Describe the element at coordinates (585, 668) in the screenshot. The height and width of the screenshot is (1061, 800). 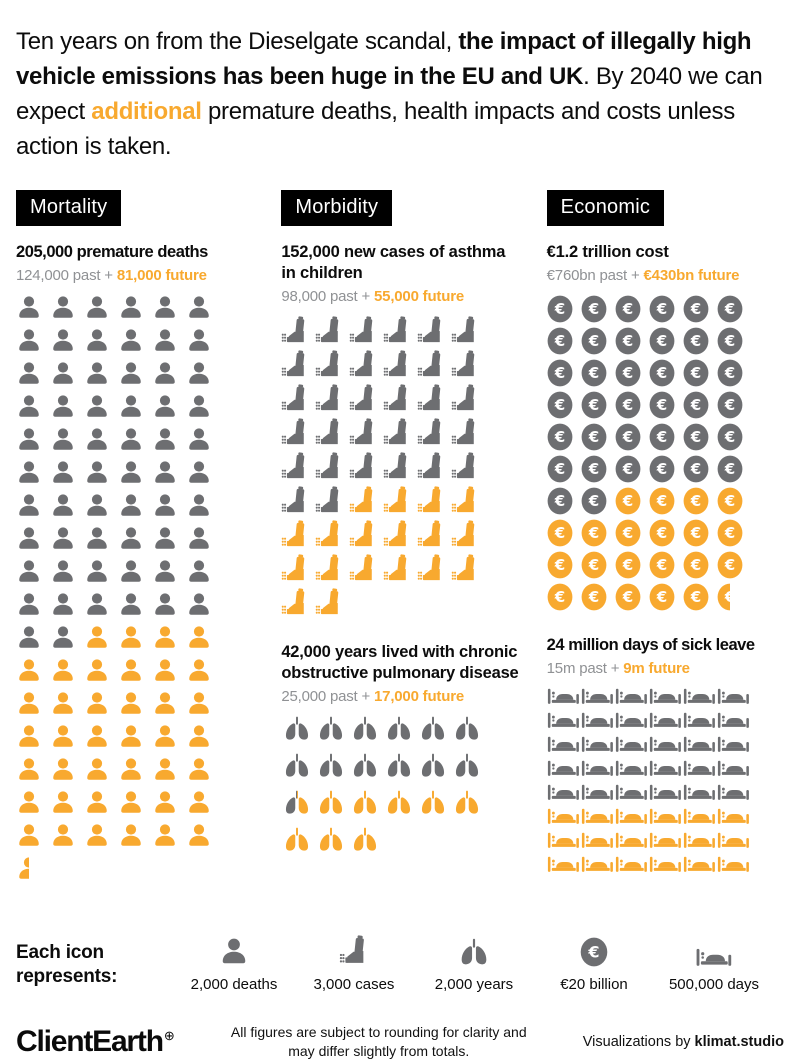
I see `sickleave-past-value: 15m past +` at that location.